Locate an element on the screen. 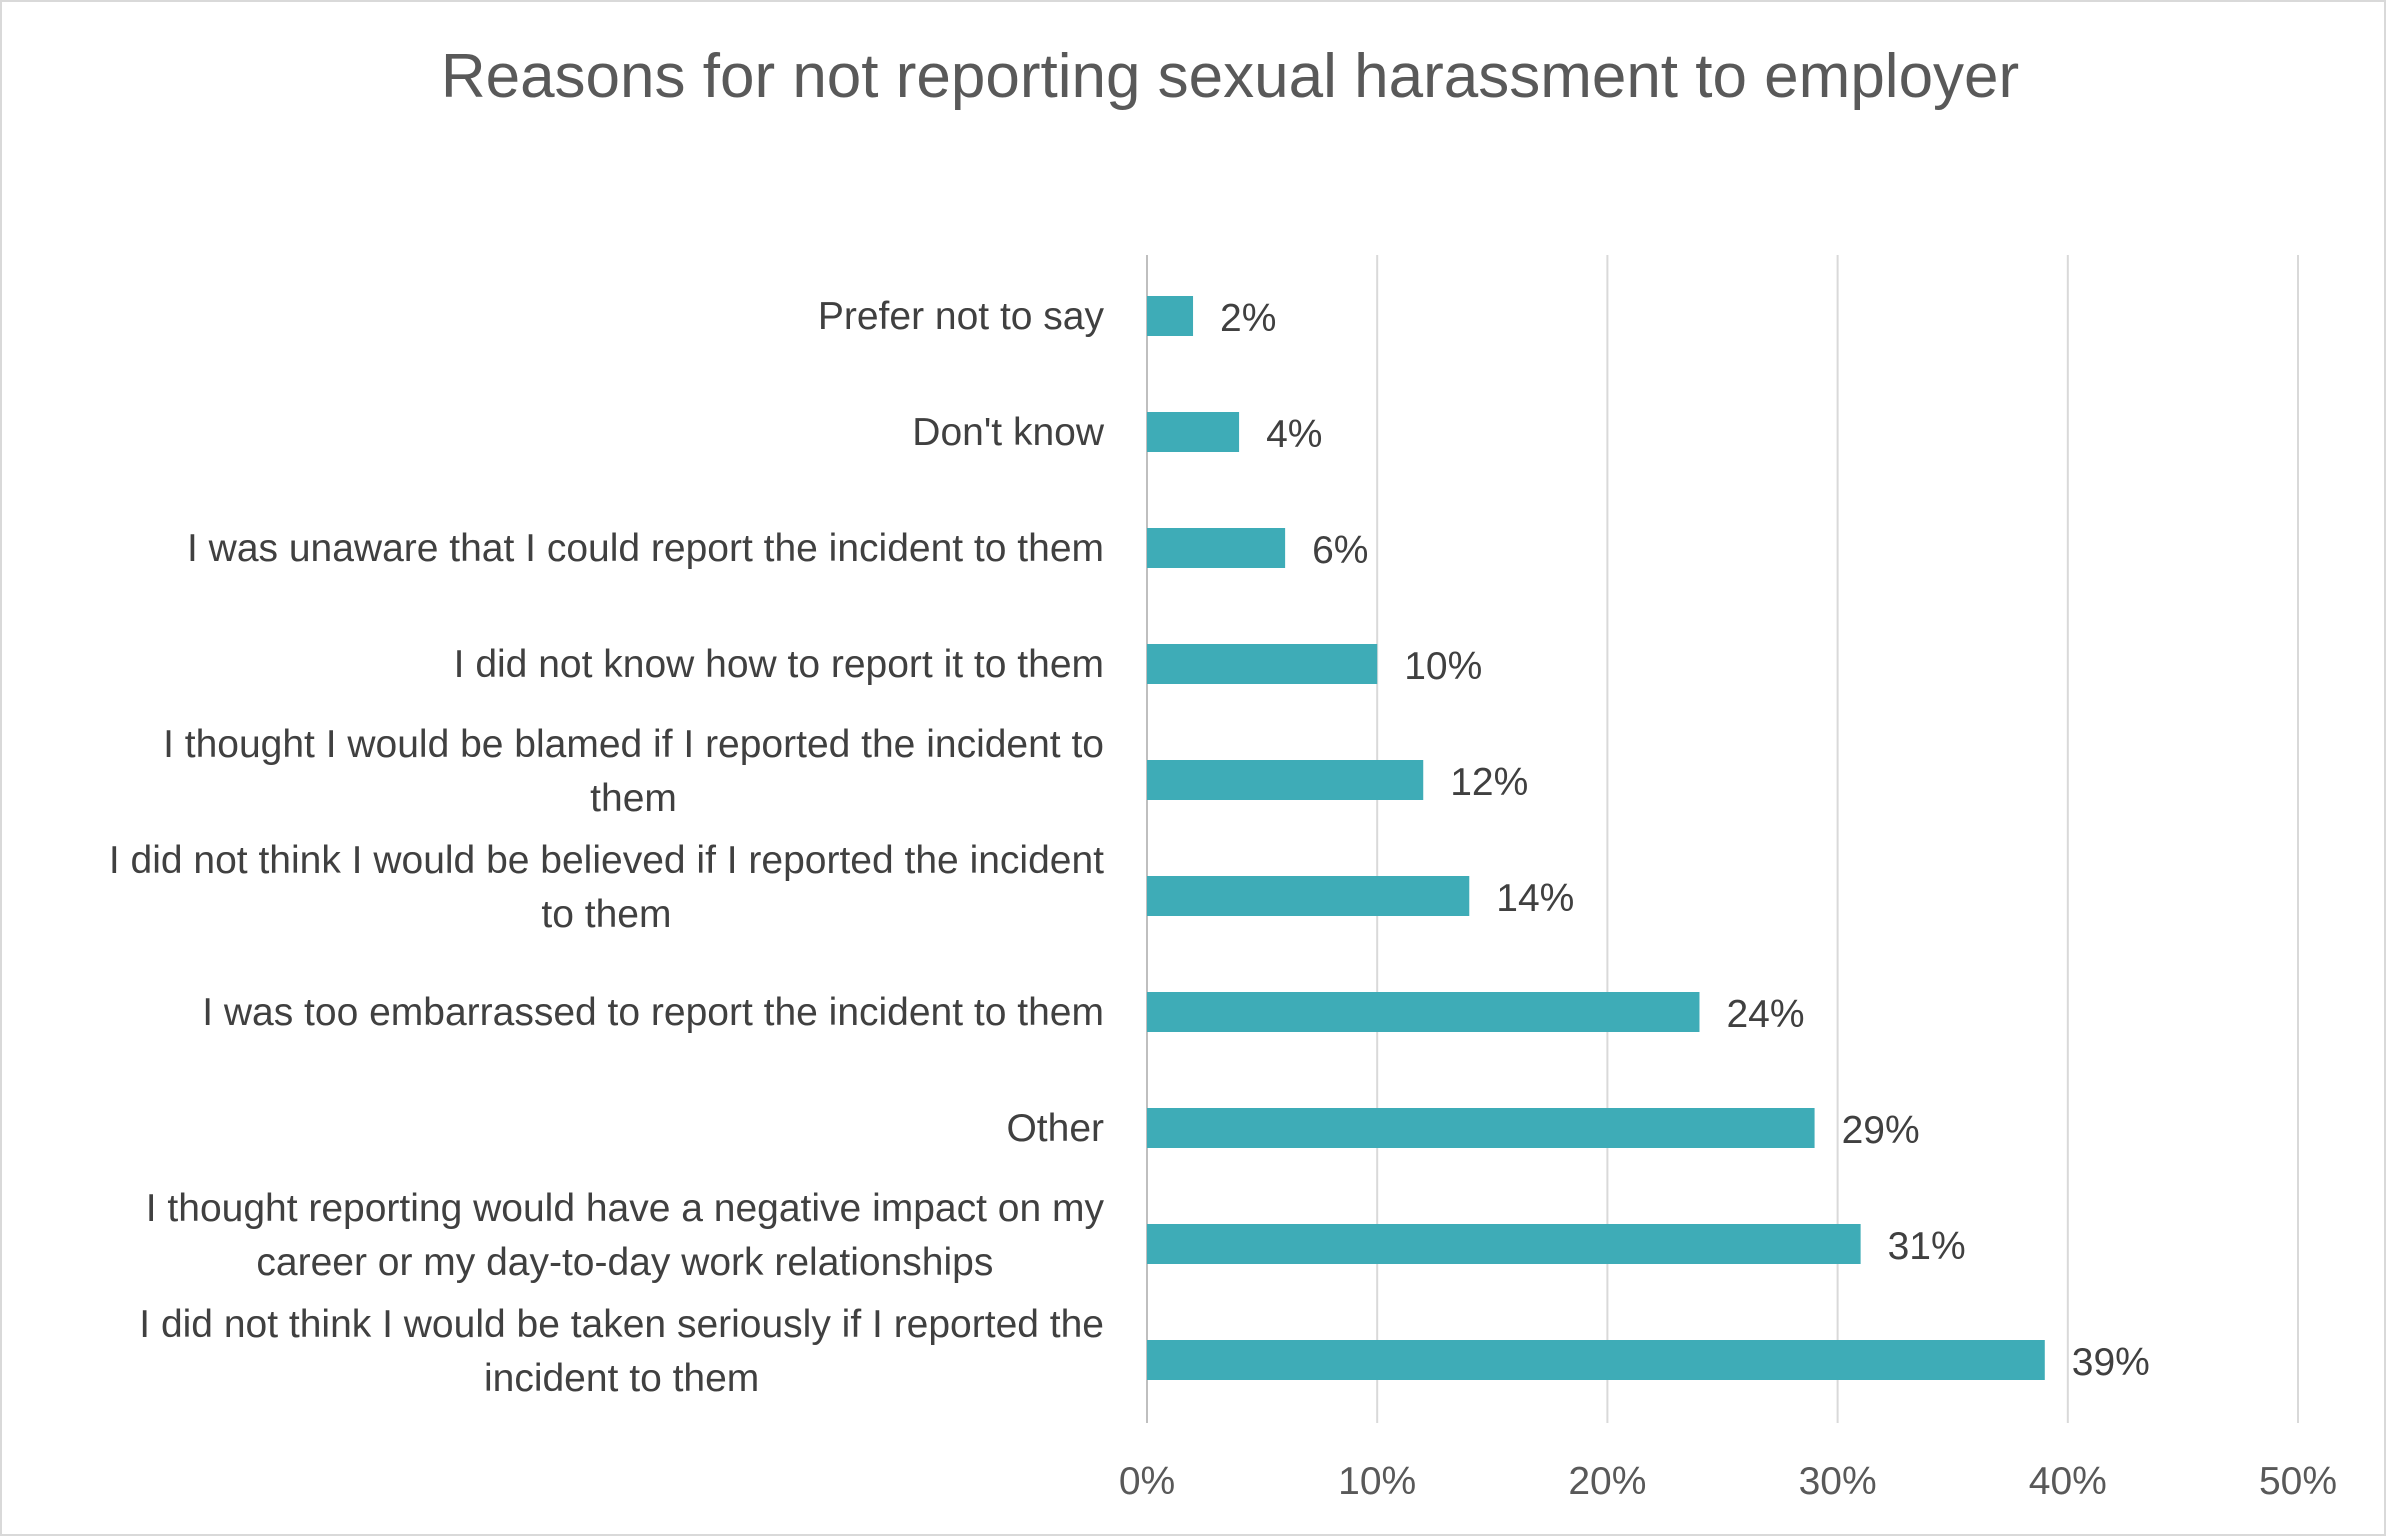 Image resolution: width=2386 pixels, height=1536 pixels. category-label-line: them is located at coordinates (633, 798).